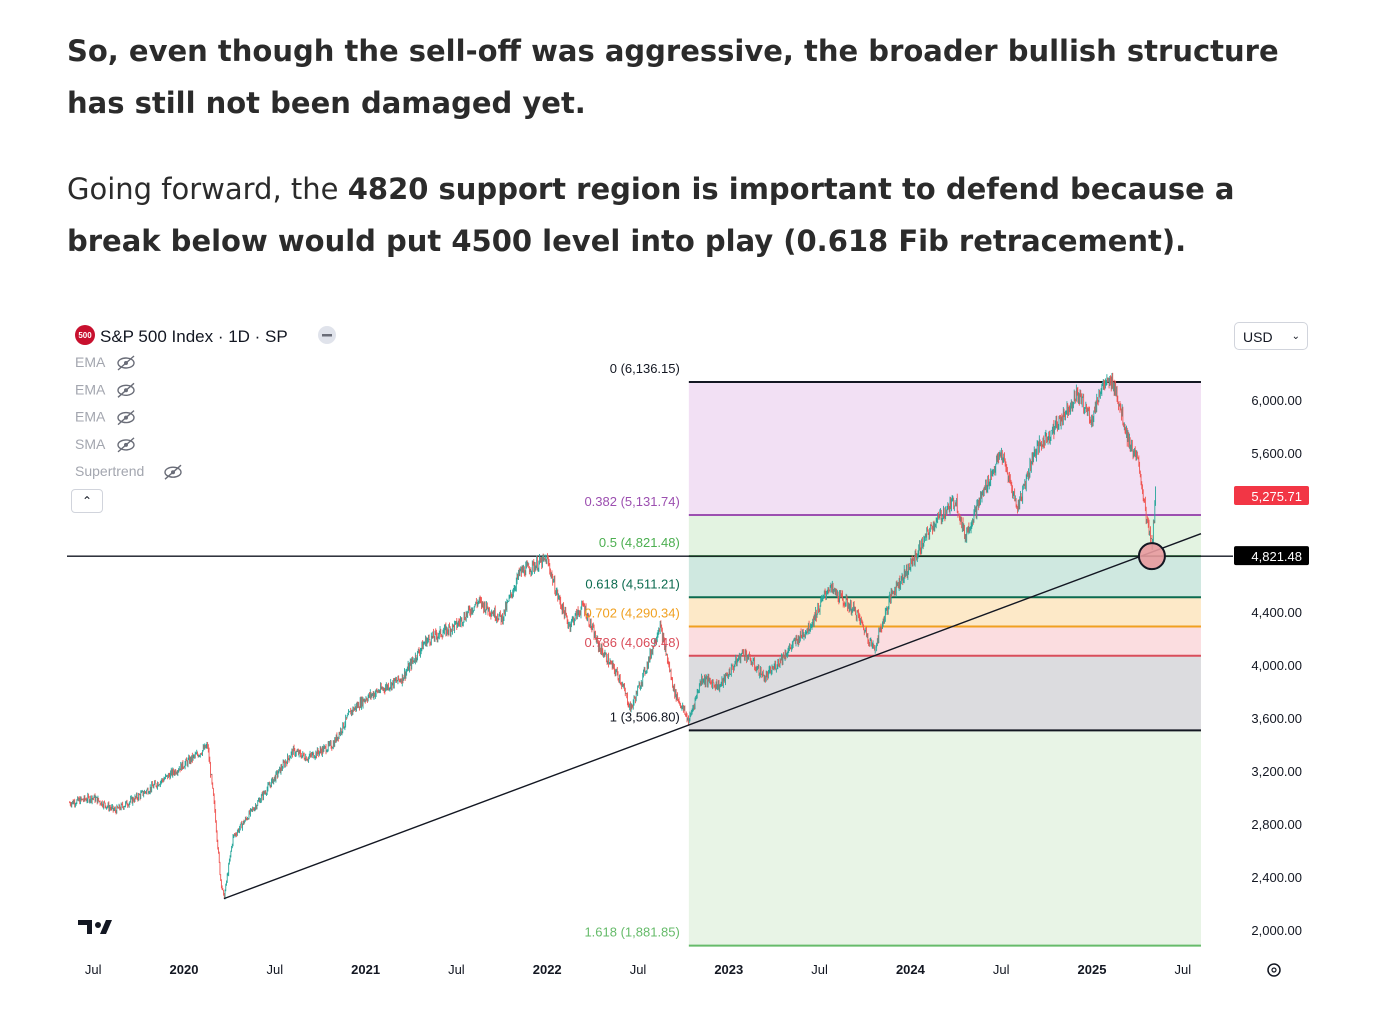 The height and width of the screenshot is (1022, 1379). What do you see at coordinates (911, 969) in the screenshot?
I see `x-tick-label: 2024` at bounding box center [911, 969].